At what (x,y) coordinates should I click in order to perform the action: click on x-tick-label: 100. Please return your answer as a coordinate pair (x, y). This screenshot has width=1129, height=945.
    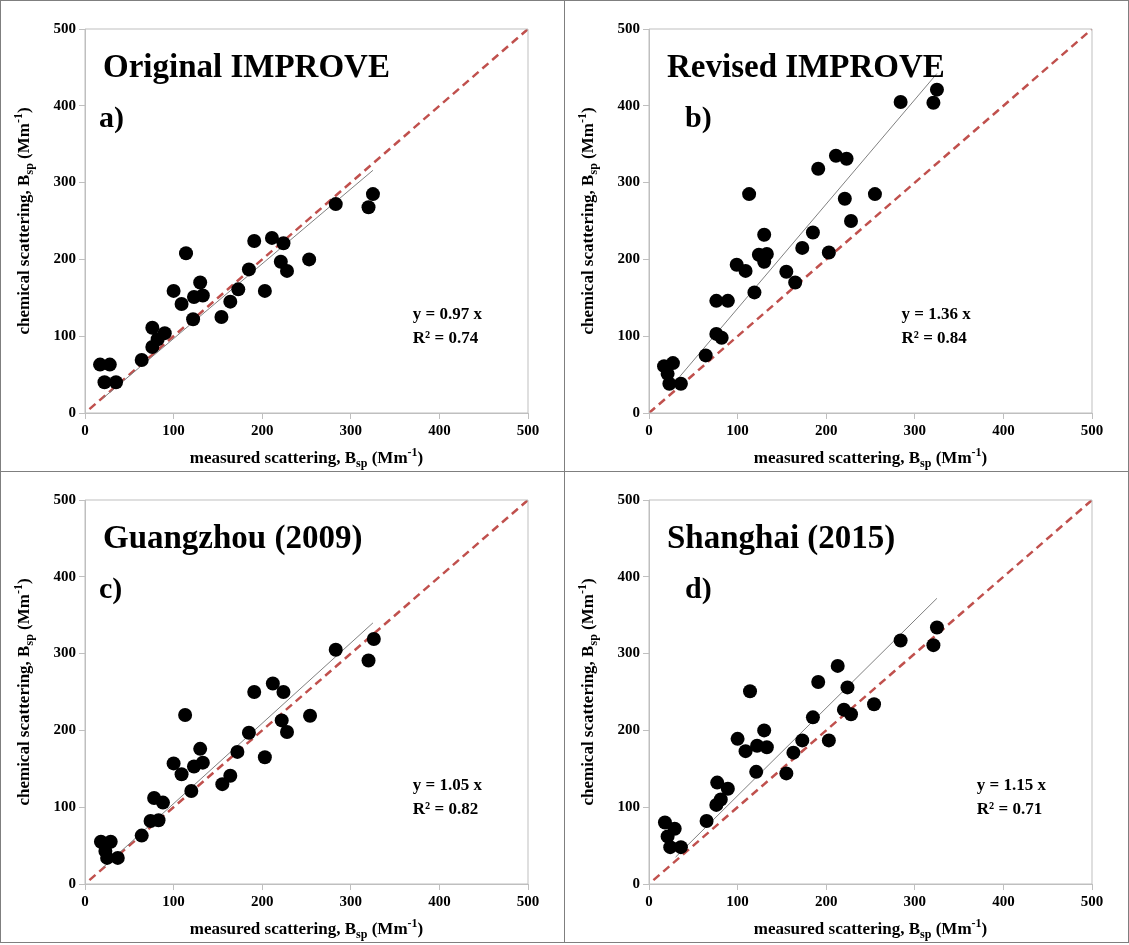
    Looking at the image, I should click on (737, 429).